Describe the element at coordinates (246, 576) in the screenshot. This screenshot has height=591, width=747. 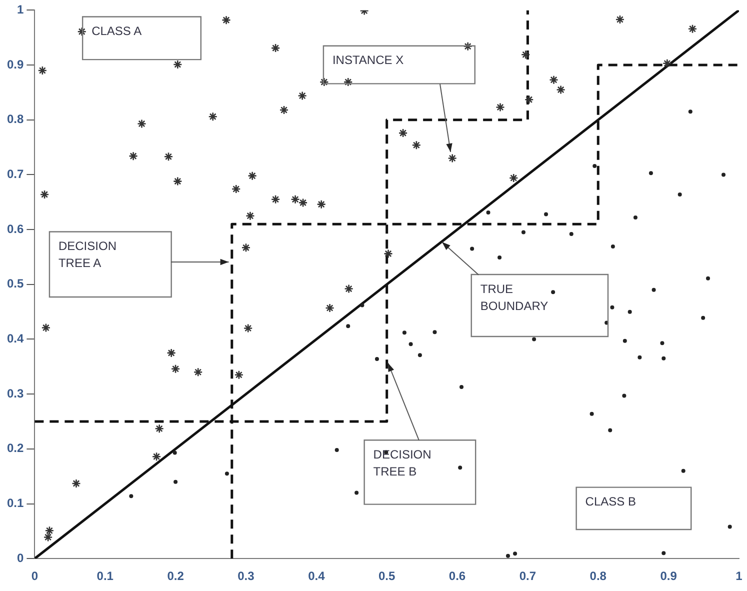
I see `x-tick-label: 0.3` at that location.